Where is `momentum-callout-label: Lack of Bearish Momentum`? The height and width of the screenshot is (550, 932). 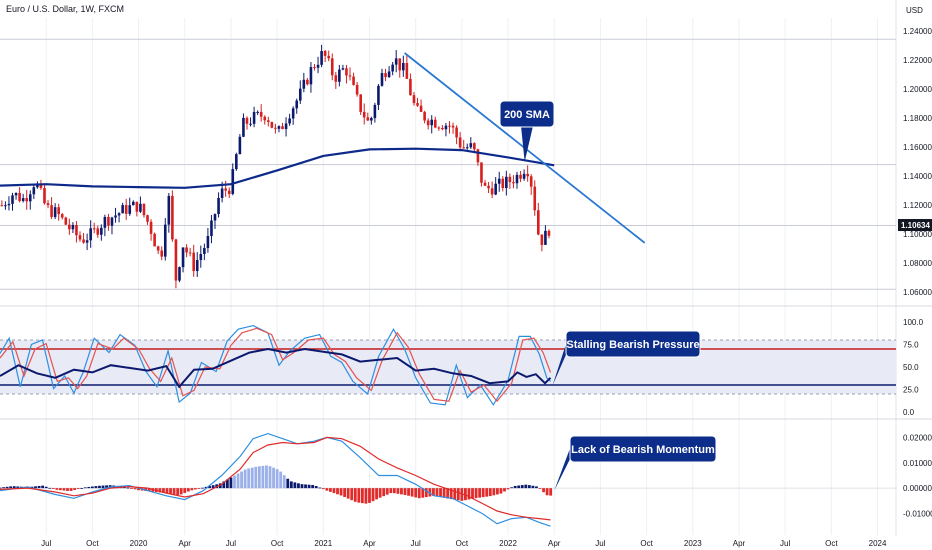
momentum-callout-label: Lack of Bearish Momentum is located at coordinates (643, 450).